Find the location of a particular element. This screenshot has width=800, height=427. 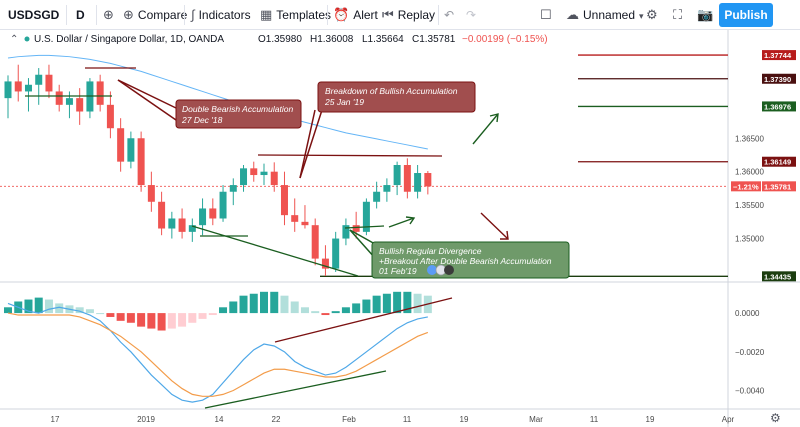

layout-name-button: ☁ Unnamed ▾ is located at coordinates (605, 15).